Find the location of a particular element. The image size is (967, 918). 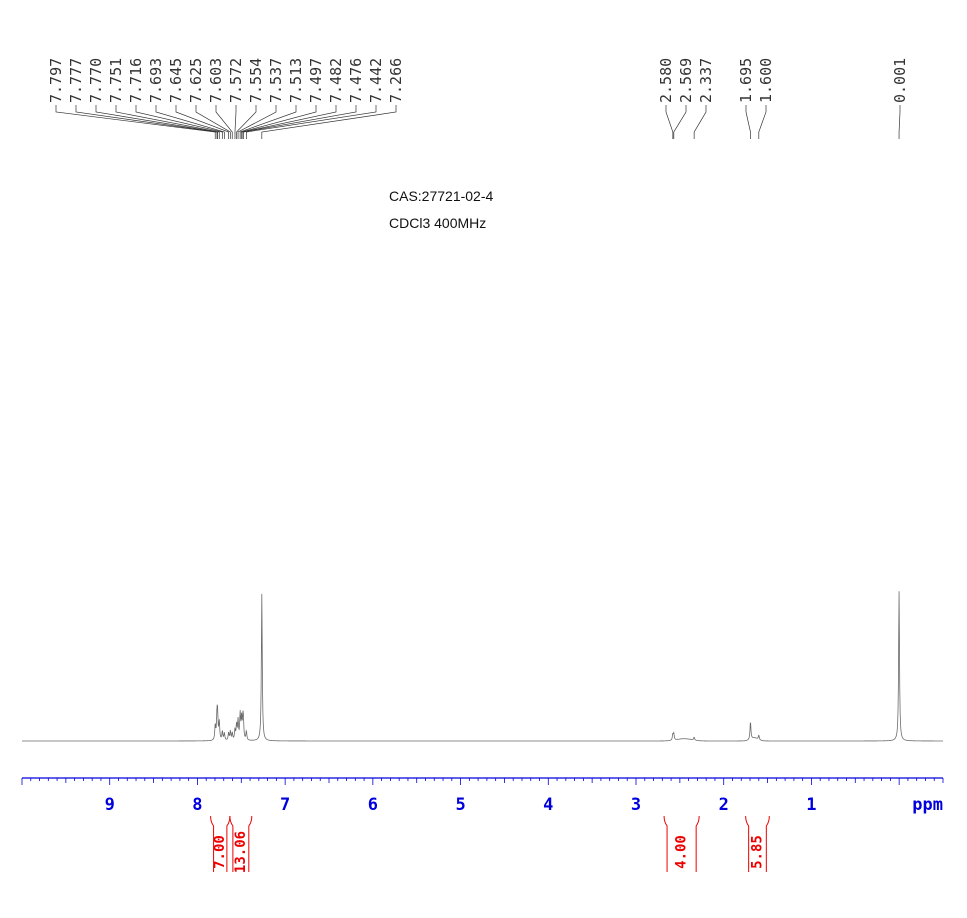

peak-shift-label: 0.001 is located at coordinates (900, 80).